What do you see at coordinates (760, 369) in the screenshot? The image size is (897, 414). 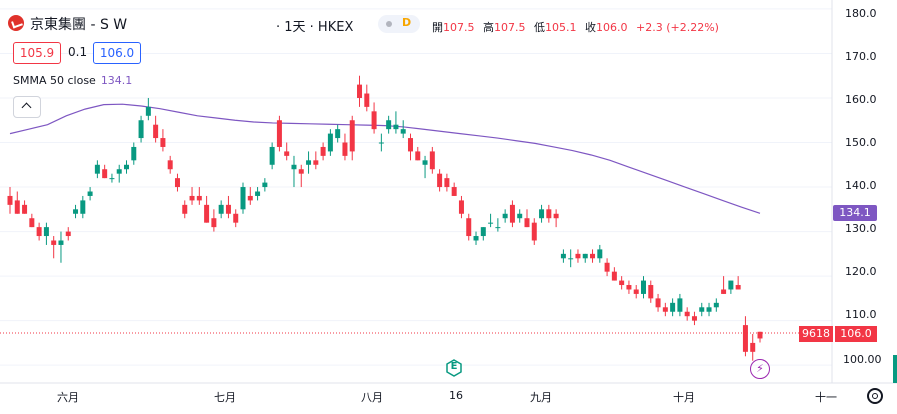 I see `flash-icon: ⚡` at bounding box center [760, 369].